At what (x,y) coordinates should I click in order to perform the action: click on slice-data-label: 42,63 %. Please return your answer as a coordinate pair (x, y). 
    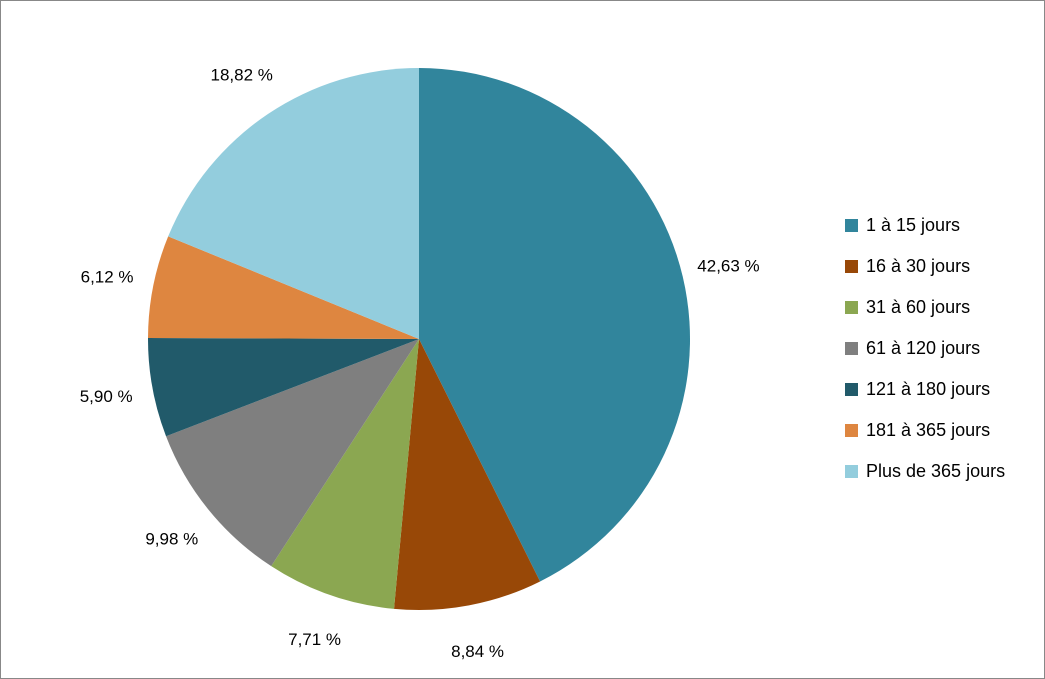
    Looking at the image, I should click on (728, 266).